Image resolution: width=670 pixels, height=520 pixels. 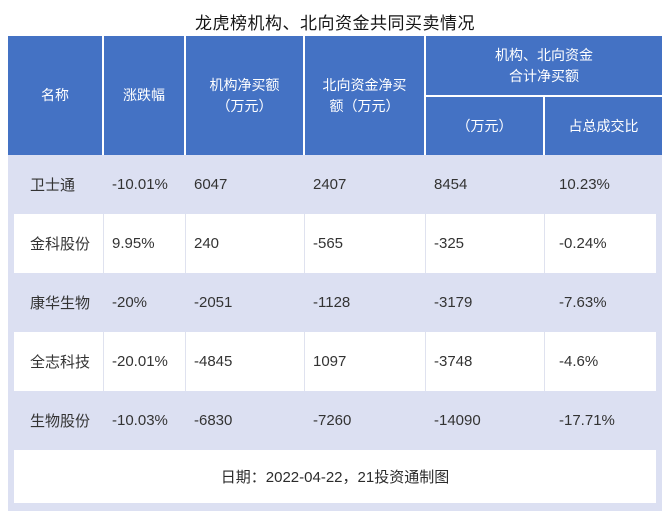 I want to click on col-header-name: 名称, so click(x=56, y=95).